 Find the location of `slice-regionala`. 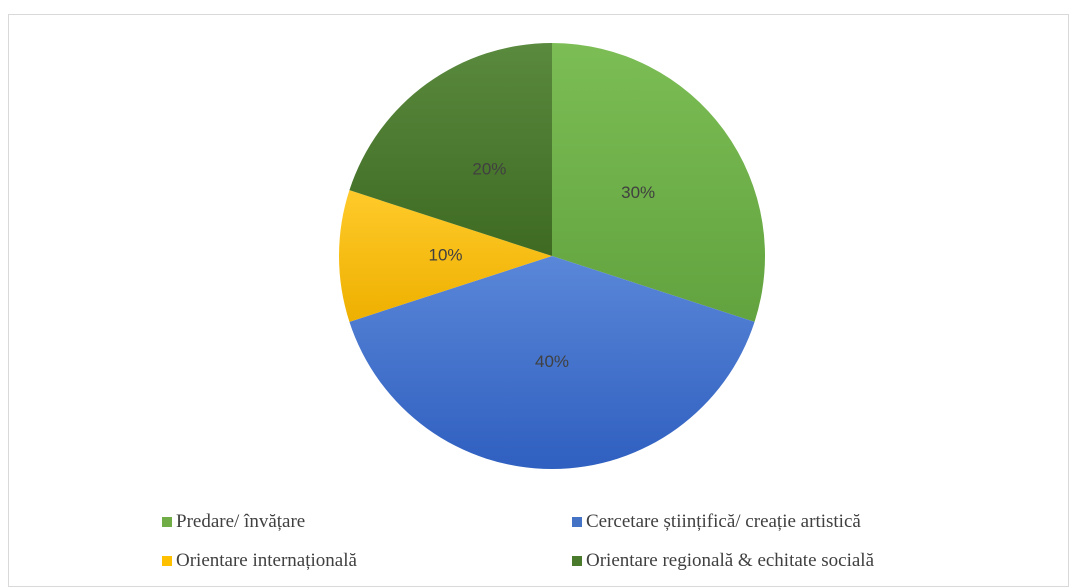

slice-regionala is located at coordinates (450, 149).